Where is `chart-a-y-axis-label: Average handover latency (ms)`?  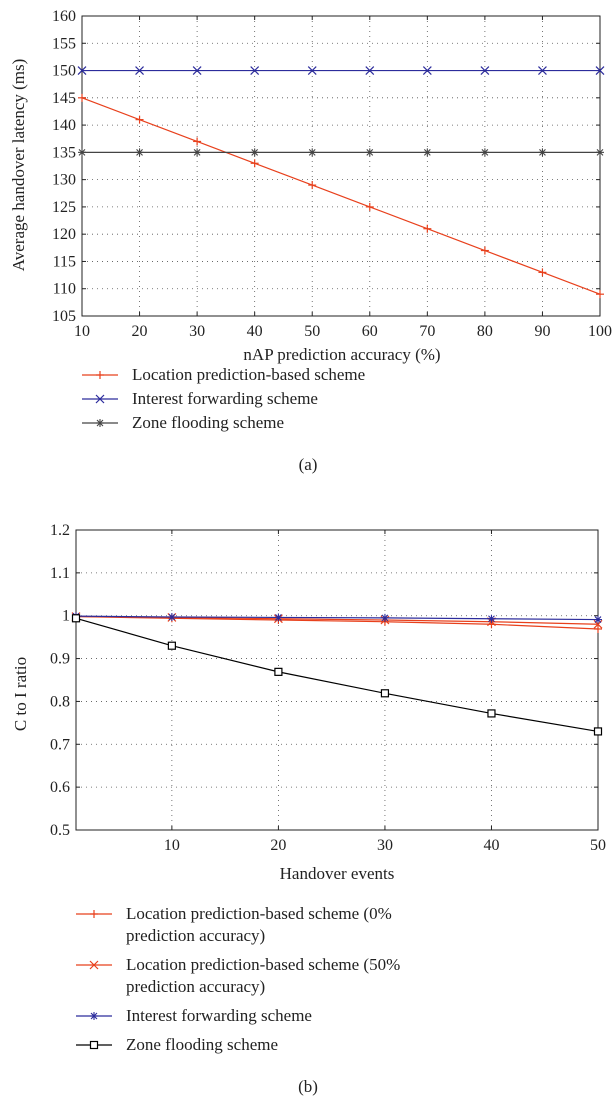
chart-a-y-axis-label: Average handover latency (ms) is located at coordinates (18, 165).